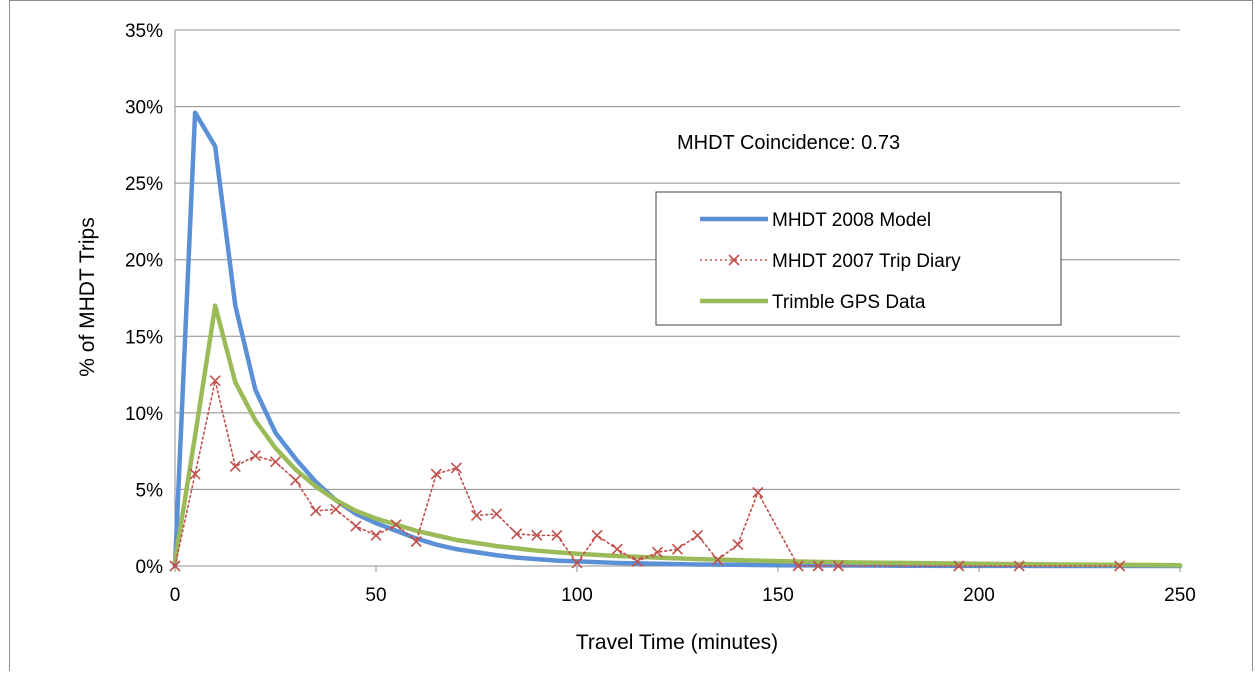 The height and width of the screenshot is (673, 1255). I want to click on y-tick-label: 10%, so click(144, 414).